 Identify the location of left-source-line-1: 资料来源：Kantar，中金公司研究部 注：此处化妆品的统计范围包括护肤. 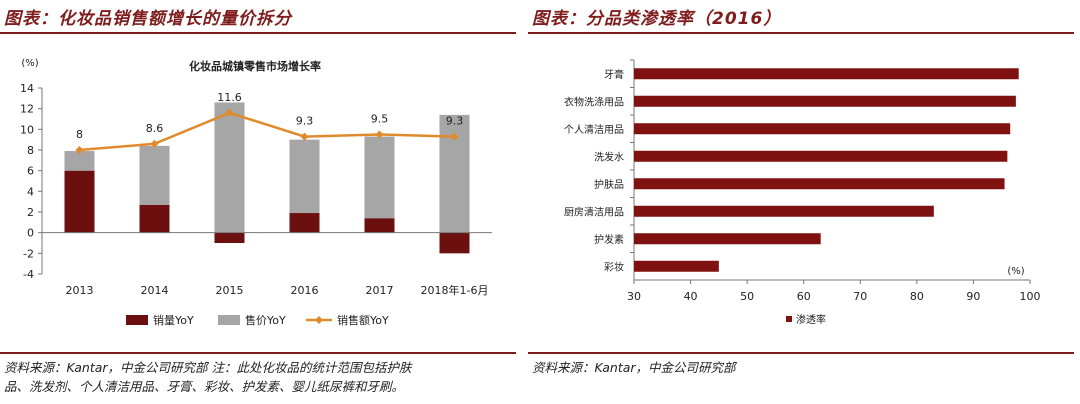
(208, 367).